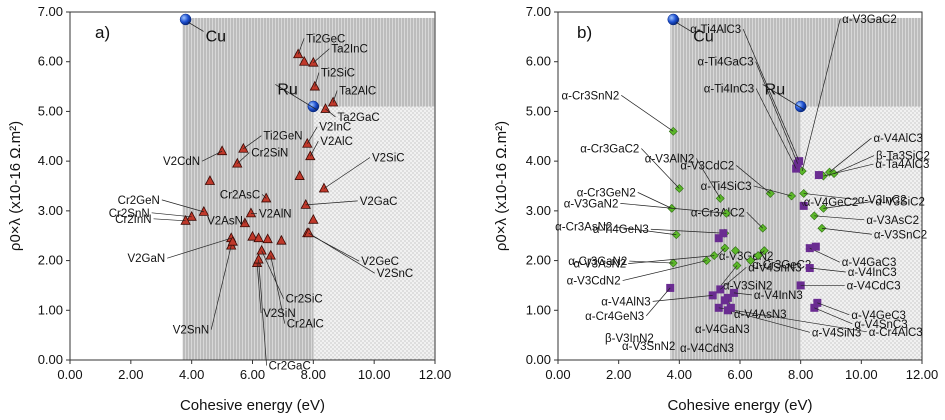  I want to click on point-label: β-V3InN2, so click(629, 339).